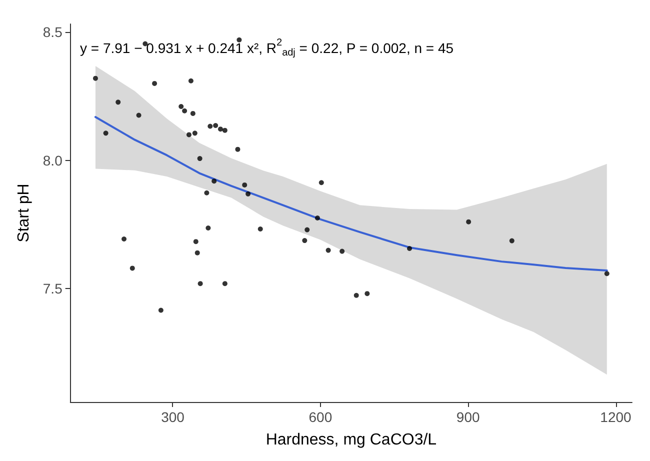 This screenshot has width=650, height=461. Describe the element at coordinates (52, 288) in the screenshot. I see `y-tick-label: 7.5` at that location.